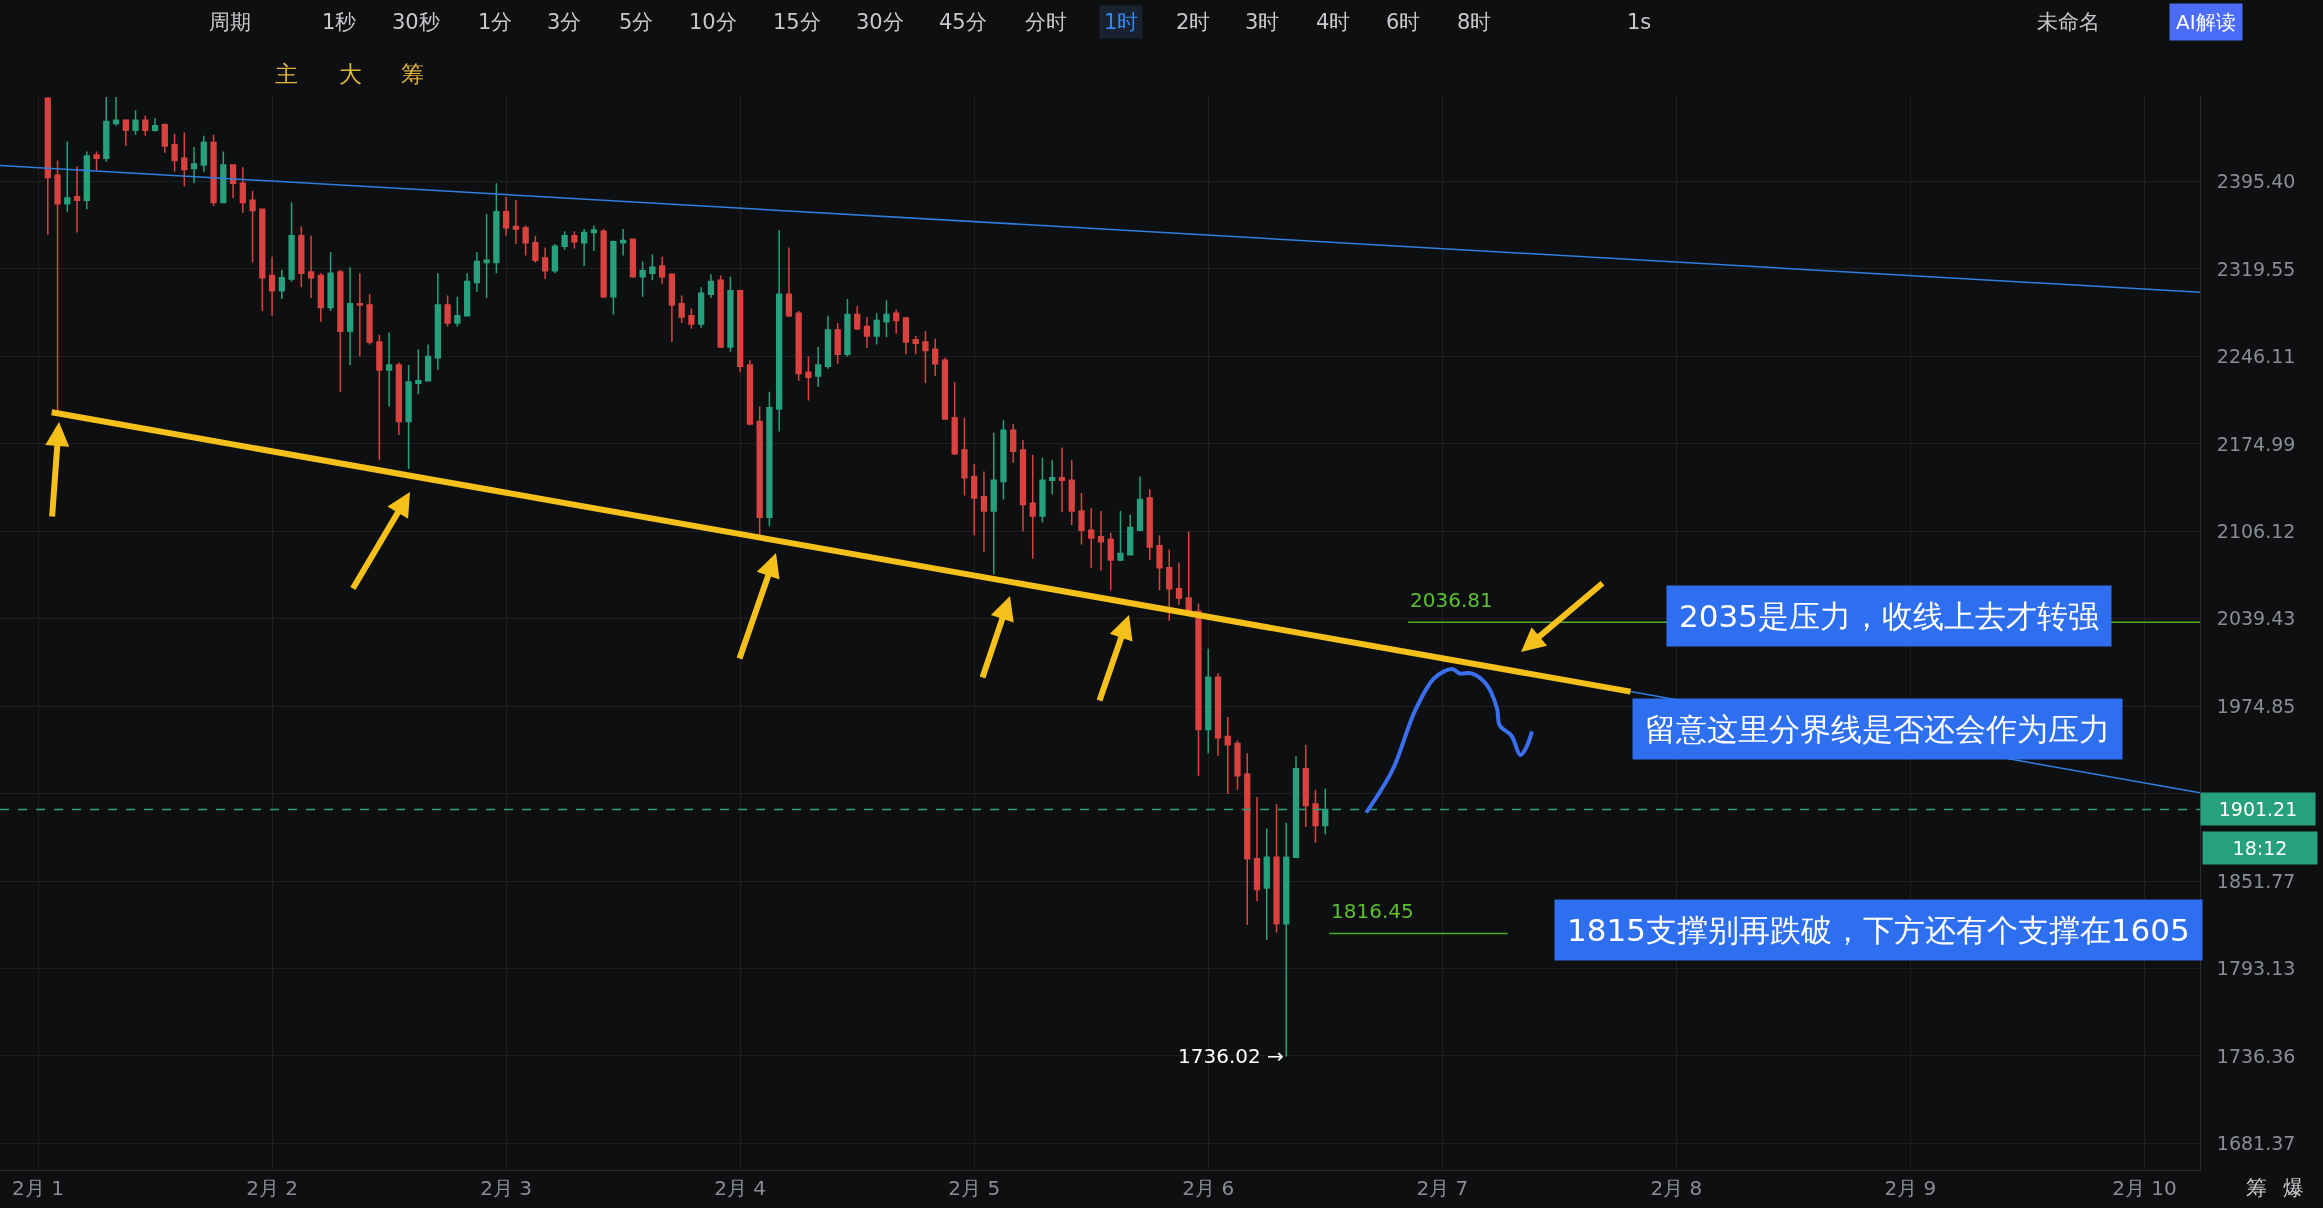 The image size is (2323, 1208). What do you see at coordinates (38, 1188) in the screenshot?
I see `x-tick-label: 2月 1` at bounding box center [38, 1188].